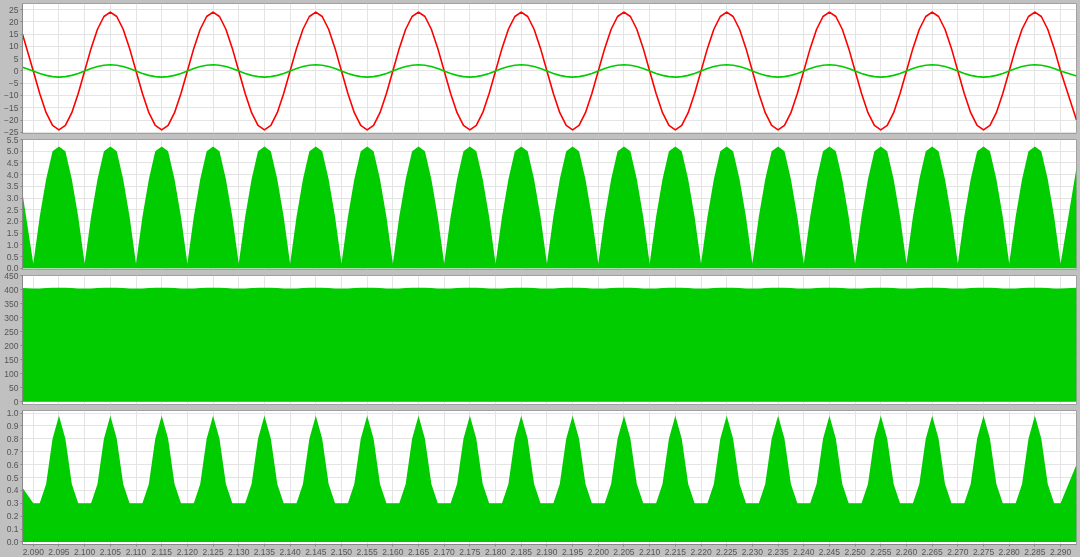 This screenshot has height=557, width=1080. What do you see at coordinates (136, 551) in the screenshot?
I see `x-tick-label: 2.110` at bounding box center [136, 551].